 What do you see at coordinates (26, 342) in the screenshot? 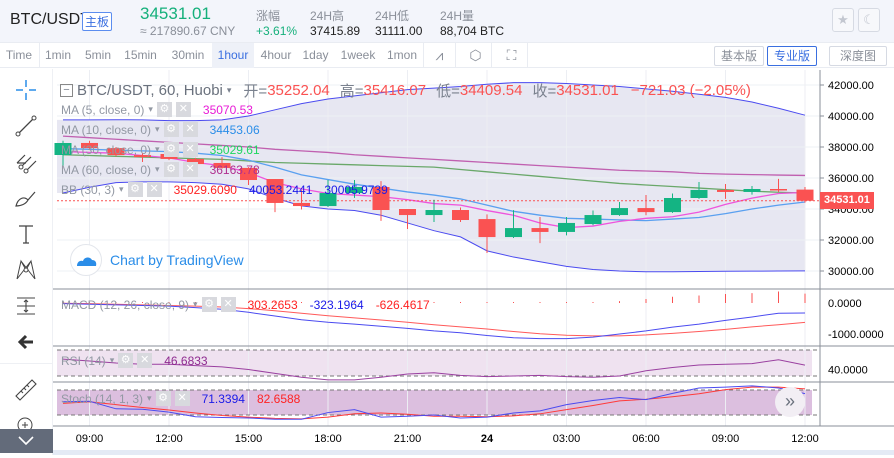
I see `back-arrow-icon` at bounding box center [26, 342].